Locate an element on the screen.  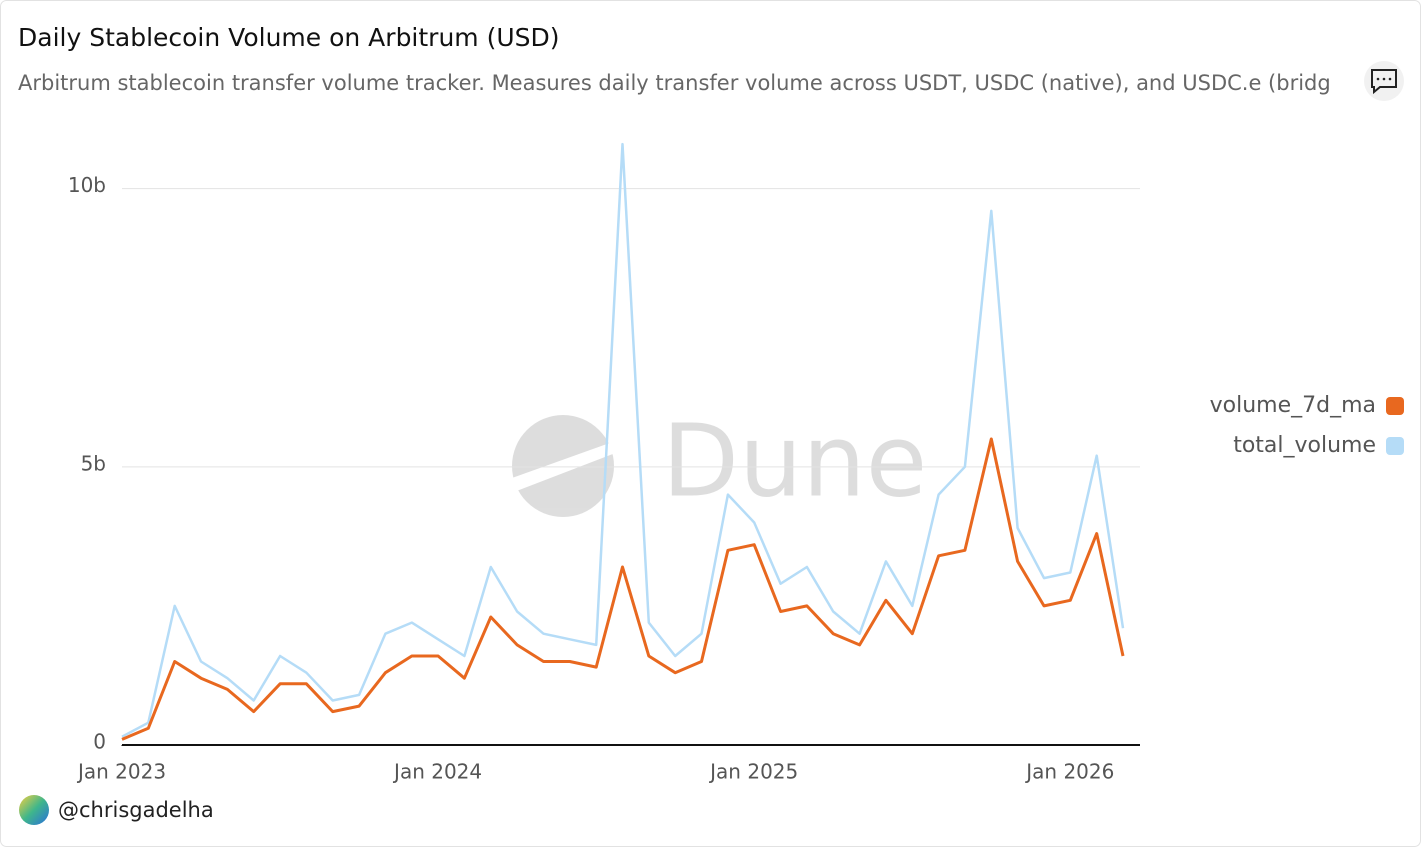
y-tick-label: 5b is located at coordinates (93, 463).